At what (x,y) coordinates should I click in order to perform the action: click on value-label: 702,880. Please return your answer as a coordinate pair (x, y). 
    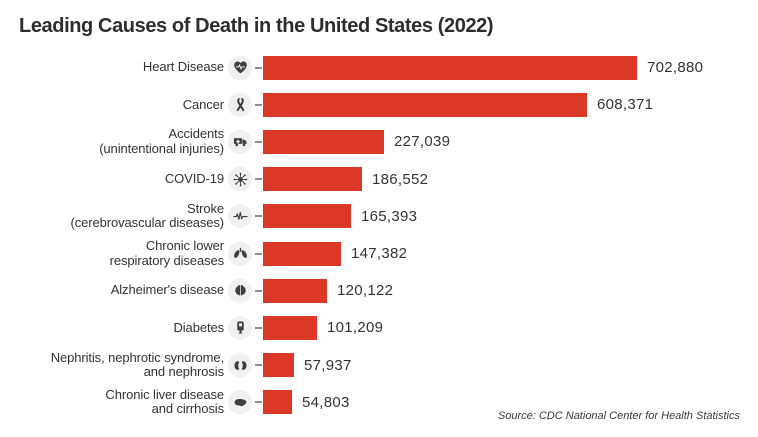
    Looking at the image, I should click on (675, 68).